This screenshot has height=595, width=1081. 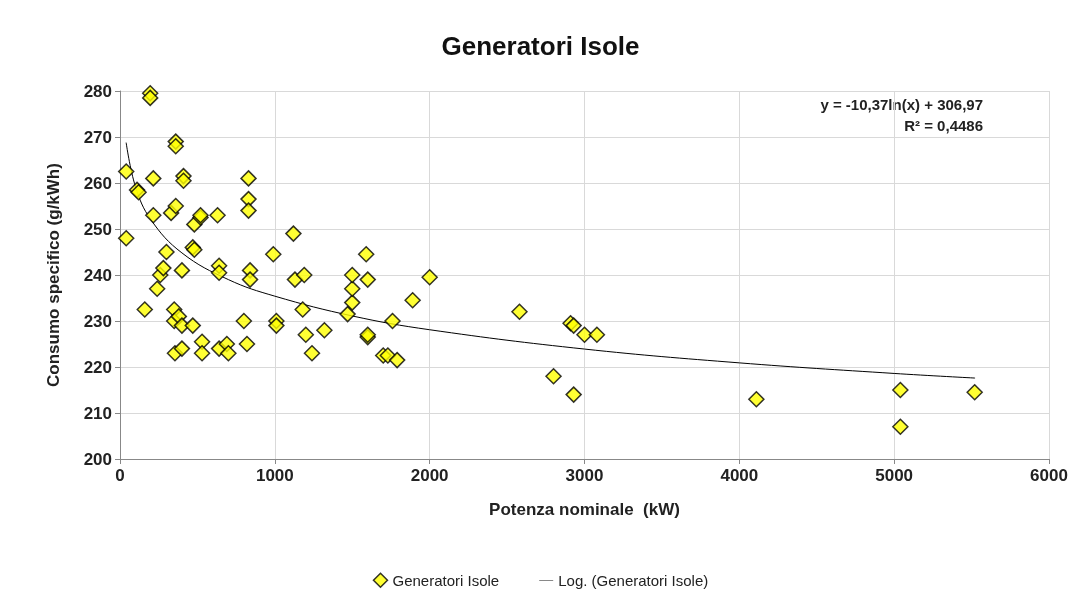 I want to click on x-tick-label: 4000, so click(x=739, y=475).